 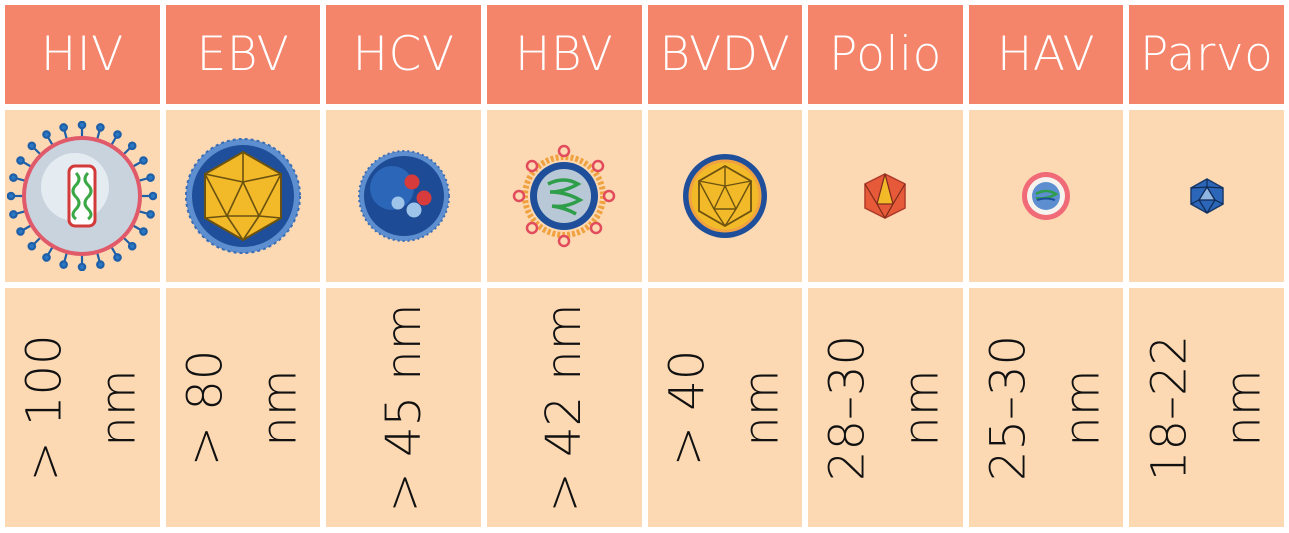 What do you see at coordinates (1206, 54) in the screenshot?
I see `virus-name-parvo: Parvo` at bounding box center [1206, 54].